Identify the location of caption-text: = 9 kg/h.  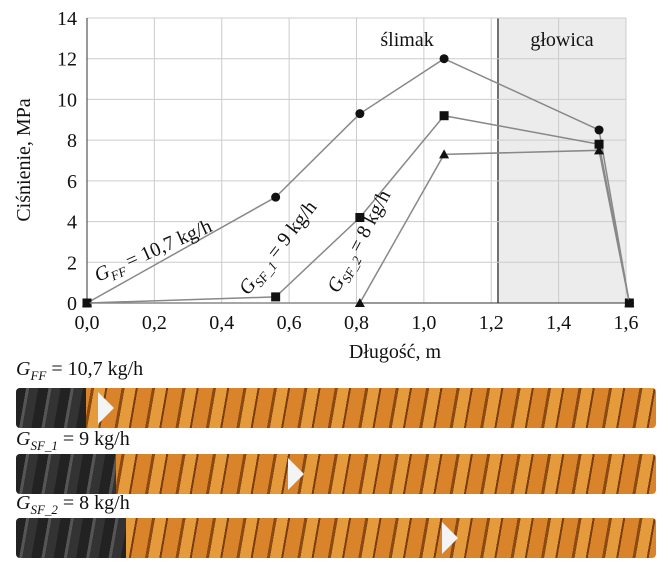
(96, 439).